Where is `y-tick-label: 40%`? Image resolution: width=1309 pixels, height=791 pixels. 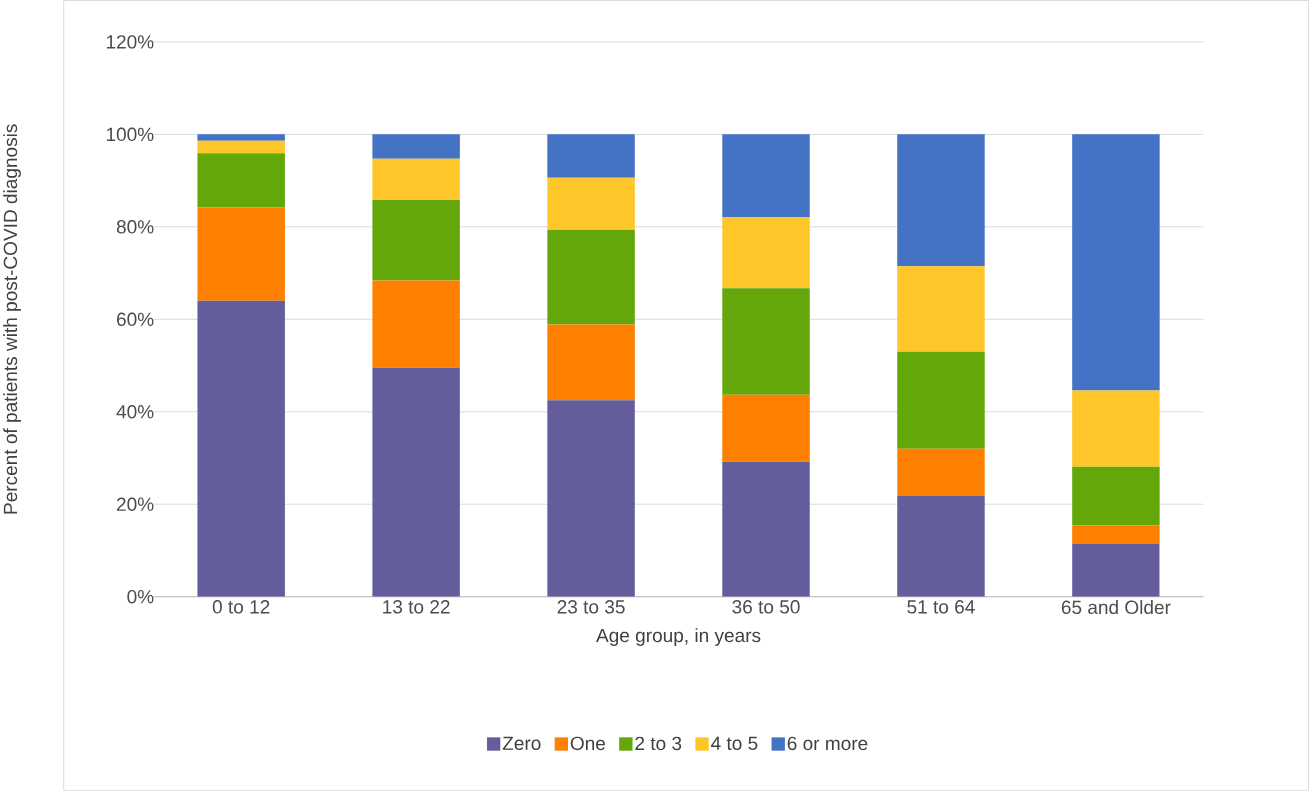 y-tick-label: 40% is located at coordinates (135, 412).